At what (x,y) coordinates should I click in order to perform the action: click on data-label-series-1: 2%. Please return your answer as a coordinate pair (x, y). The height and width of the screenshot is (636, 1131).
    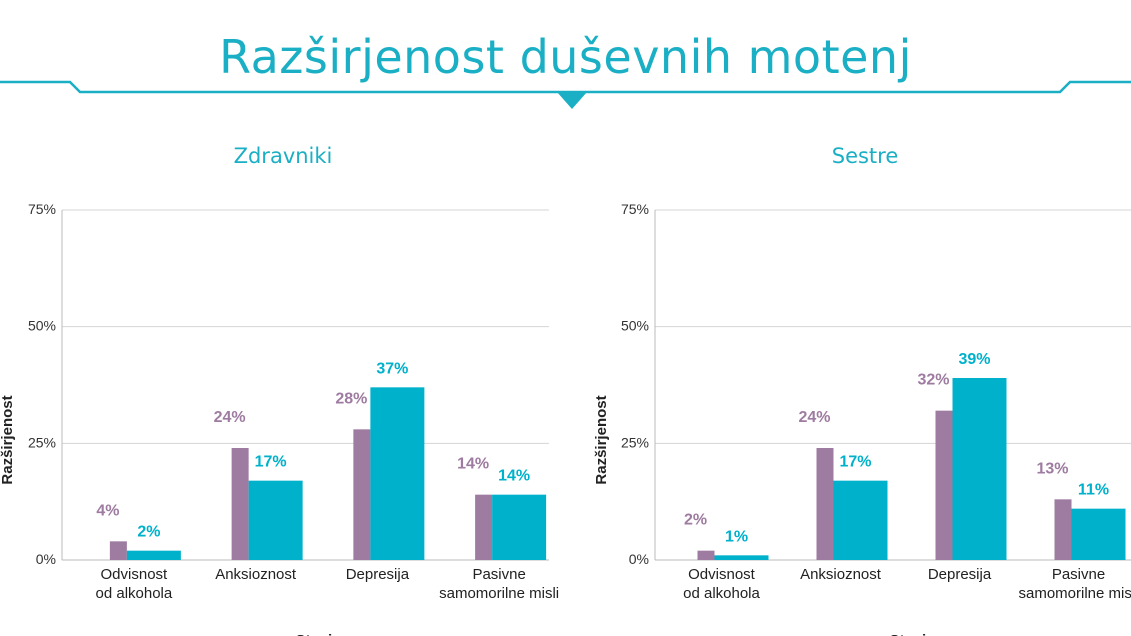
    Looking at the image, I should click on (695, 520).